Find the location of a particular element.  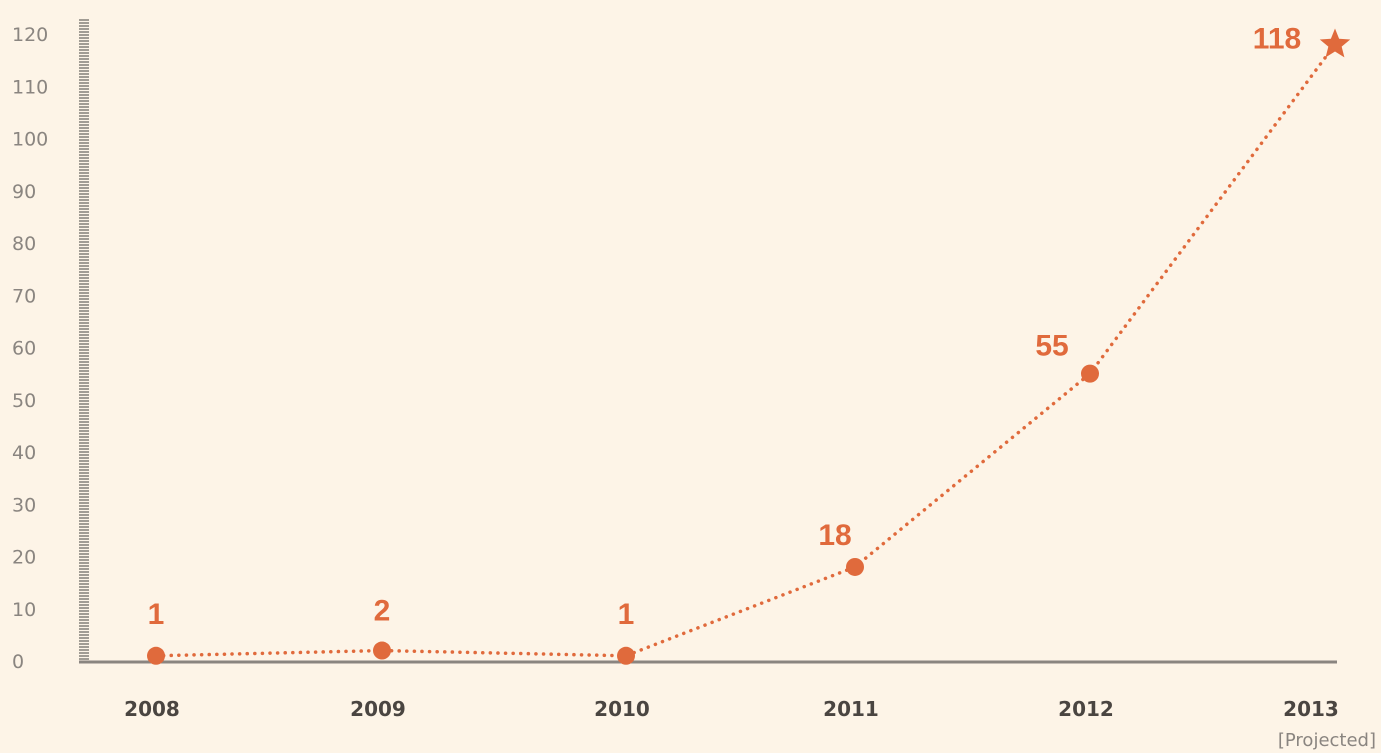

y-tick-label: 90 is located at coordinates (24, 192).